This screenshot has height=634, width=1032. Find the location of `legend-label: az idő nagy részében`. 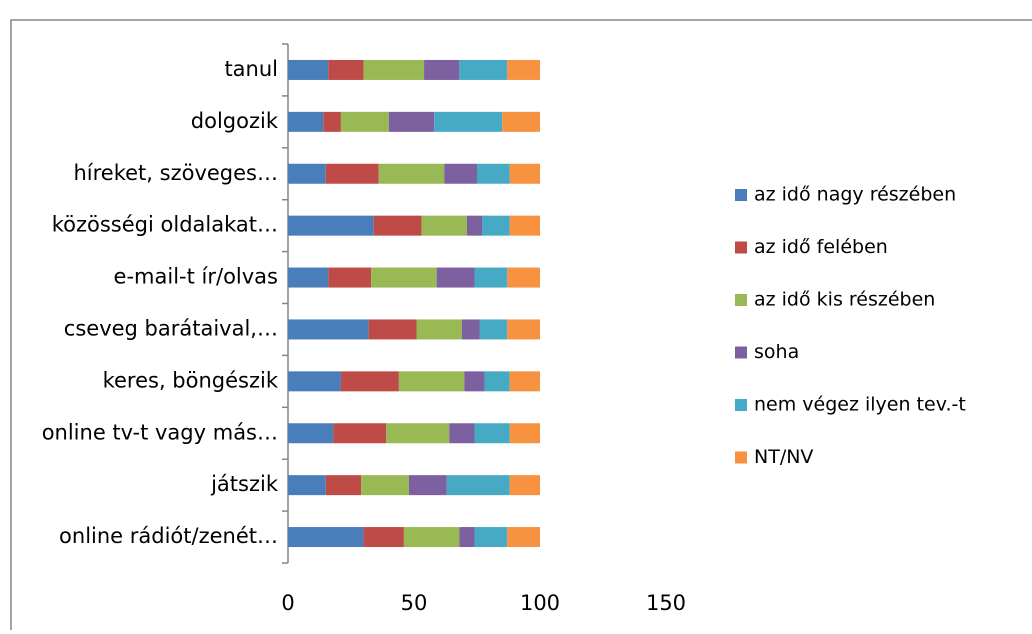

legend-label: az idő nagy részében is located at coordinates (855, 195).